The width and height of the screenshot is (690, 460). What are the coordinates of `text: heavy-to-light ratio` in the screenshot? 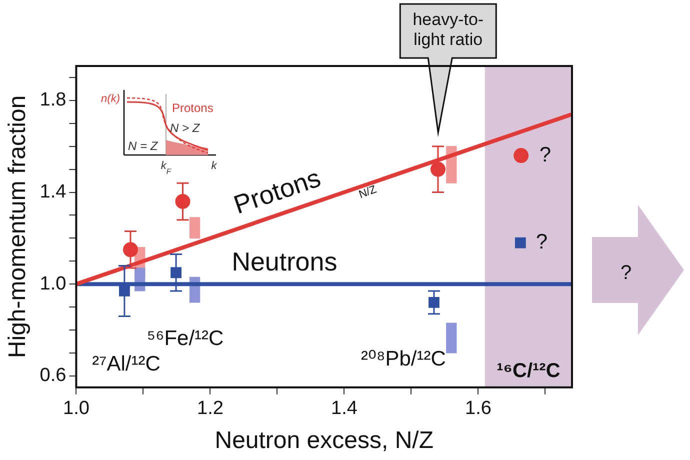 It's located at (448, 30).